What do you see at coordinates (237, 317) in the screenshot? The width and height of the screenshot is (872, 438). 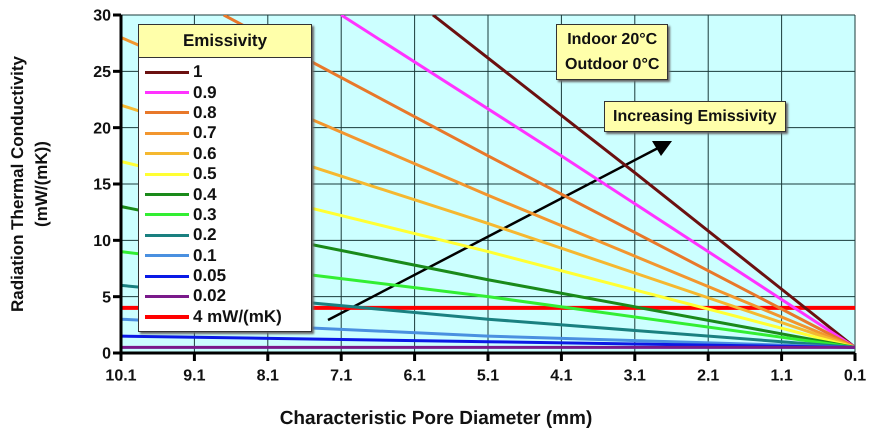 I see `ref-line-label: 4 mW/(mK)` at bounding box center [237, 317].